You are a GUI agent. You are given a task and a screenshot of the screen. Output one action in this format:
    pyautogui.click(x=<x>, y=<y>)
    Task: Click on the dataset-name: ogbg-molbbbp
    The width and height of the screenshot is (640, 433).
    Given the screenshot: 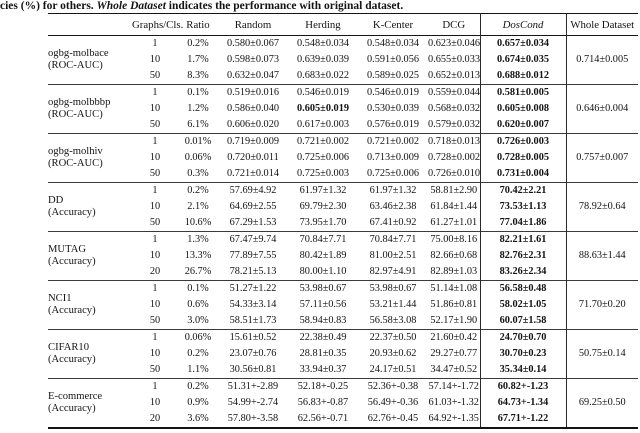 What is the action you would take?
    pyautogui.click(x=79, y=102)
    